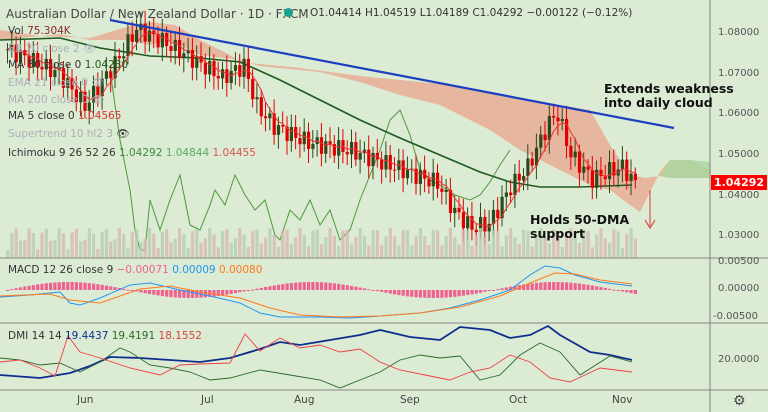 This screenshot has height=412, width=768. What do you see at coordinates (739, 261) in the screenshot?
I see `macd-tick: 0.00500` at bounding box center [739, 261].